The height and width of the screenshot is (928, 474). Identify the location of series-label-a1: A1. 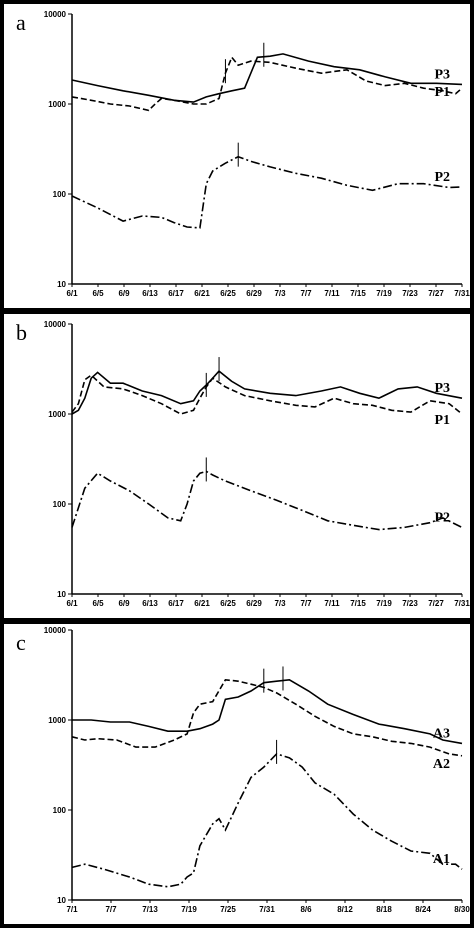
(441, 859).